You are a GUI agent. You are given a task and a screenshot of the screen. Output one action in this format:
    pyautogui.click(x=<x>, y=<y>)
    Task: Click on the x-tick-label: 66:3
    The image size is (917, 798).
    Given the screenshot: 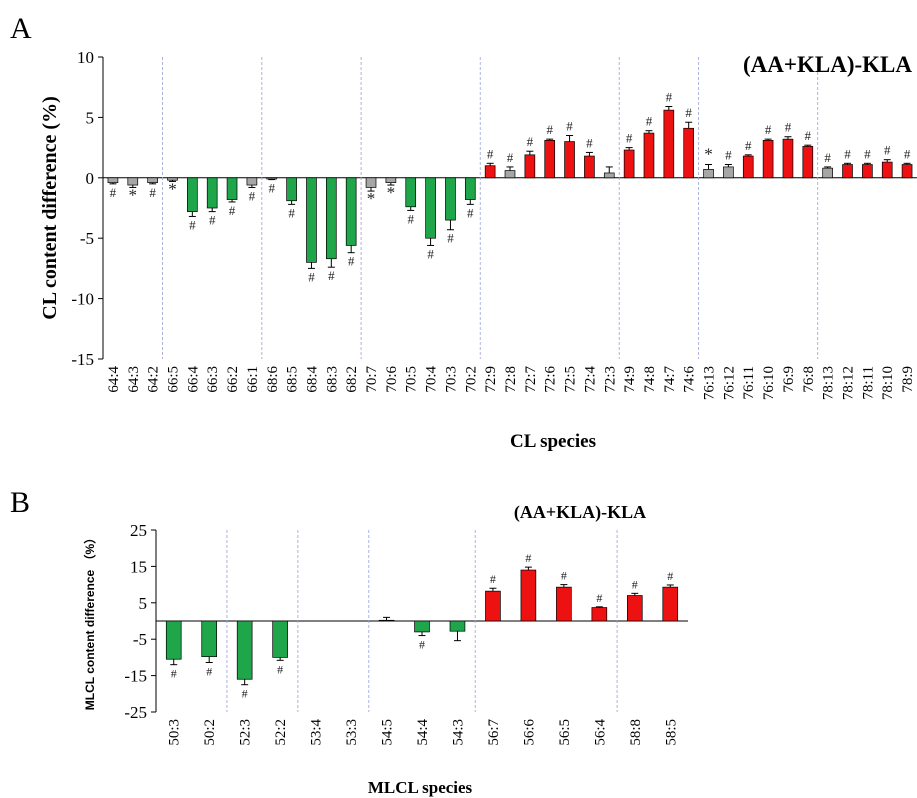 What is the action you would take?
    pyautogui.click(x=213, y=379)
    